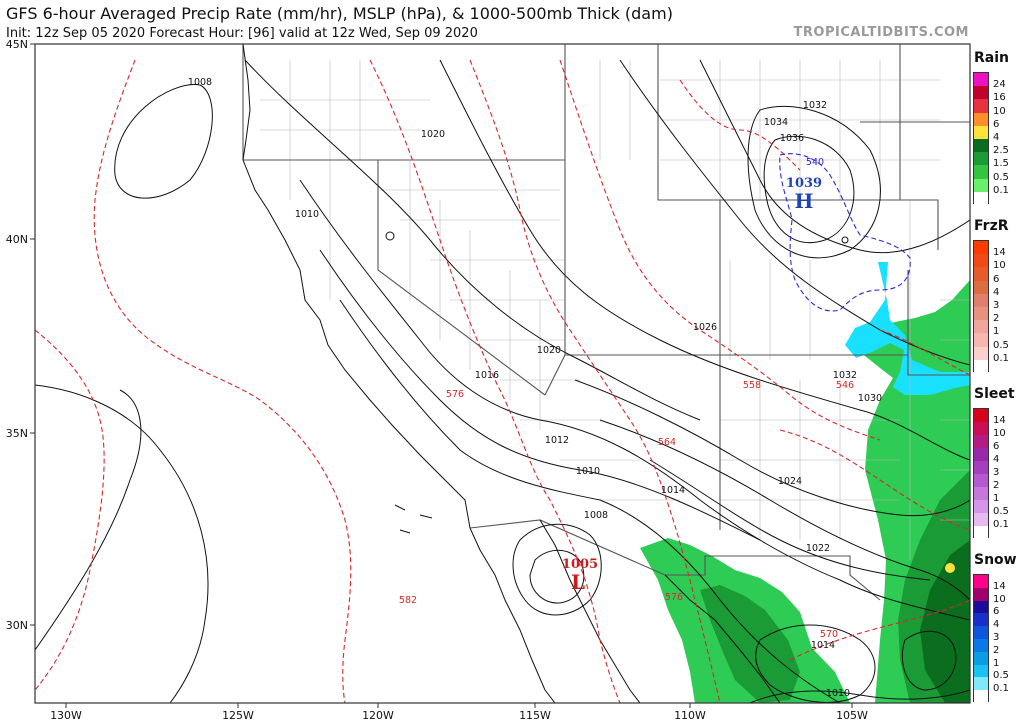  Describe the element at coordinates (852, 715) in the screenshot. I see `lon-label-105w: 105W` at that location.